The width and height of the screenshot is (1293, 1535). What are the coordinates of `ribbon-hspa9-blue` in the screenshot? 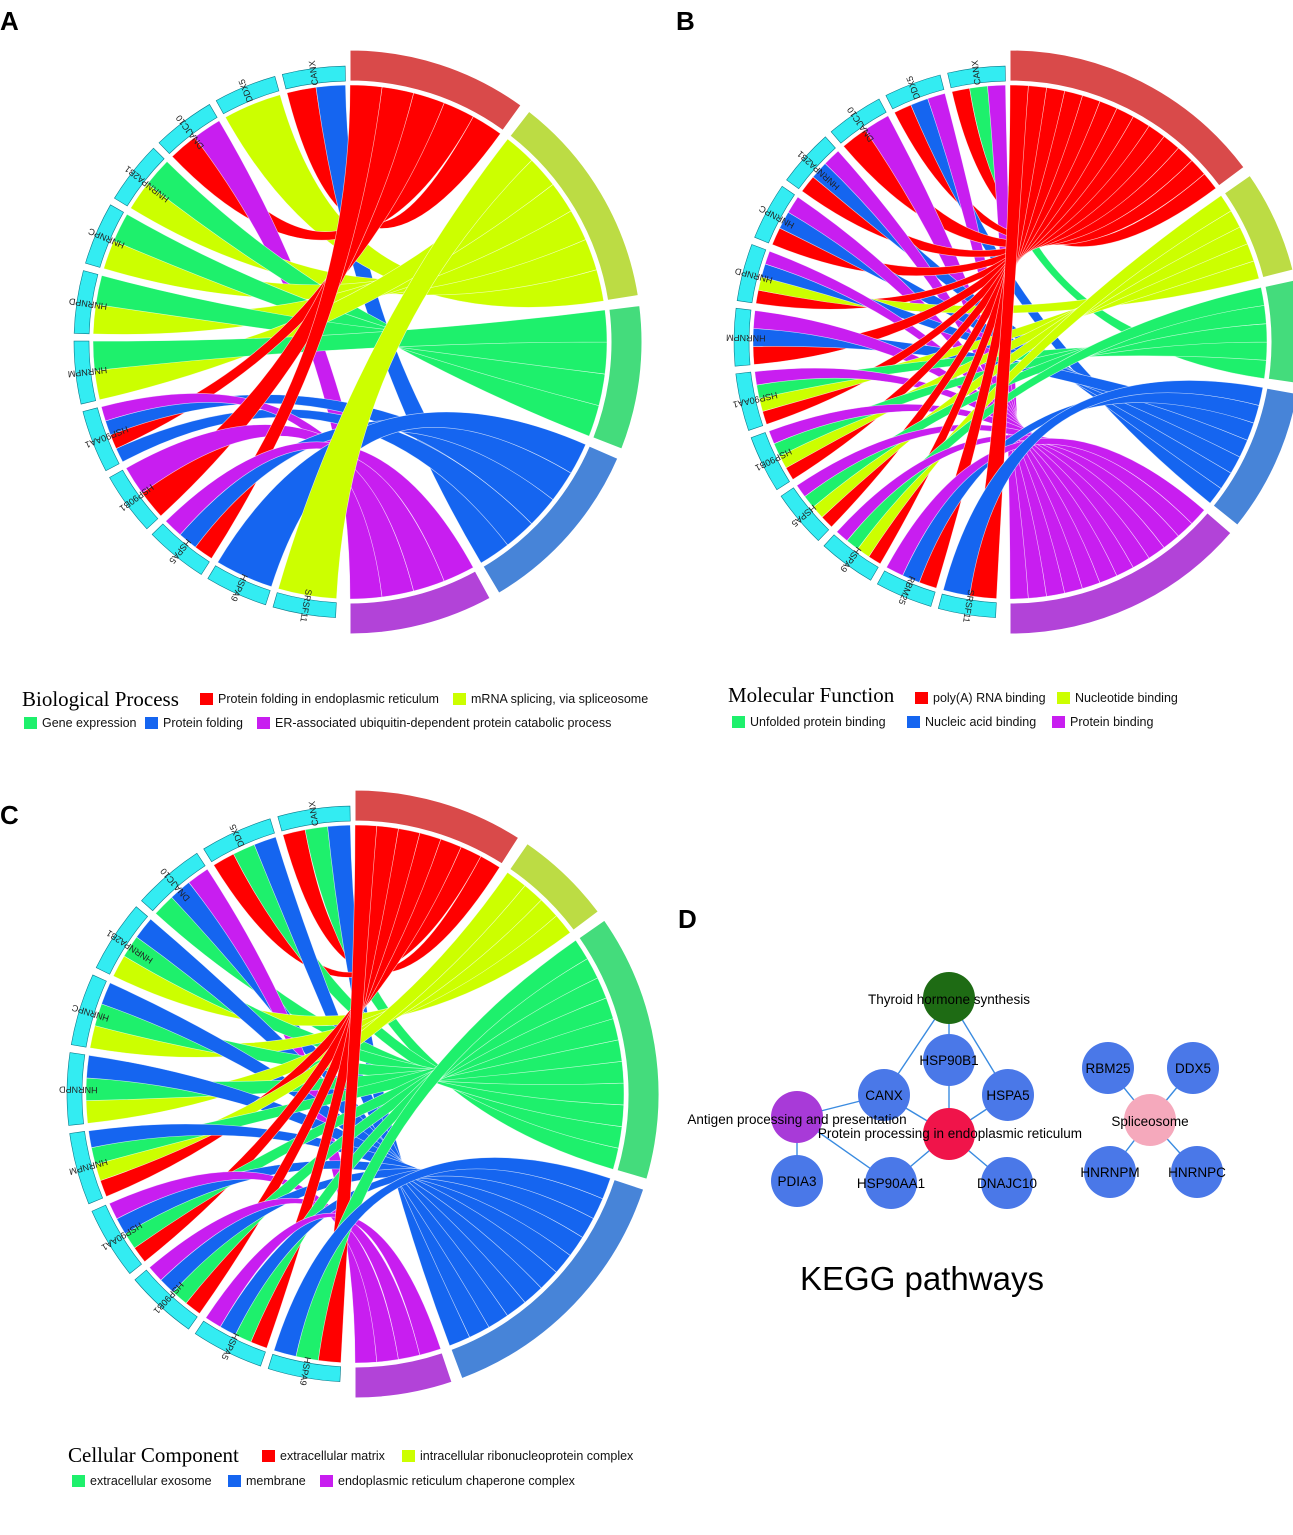 It's located at (402, 499).